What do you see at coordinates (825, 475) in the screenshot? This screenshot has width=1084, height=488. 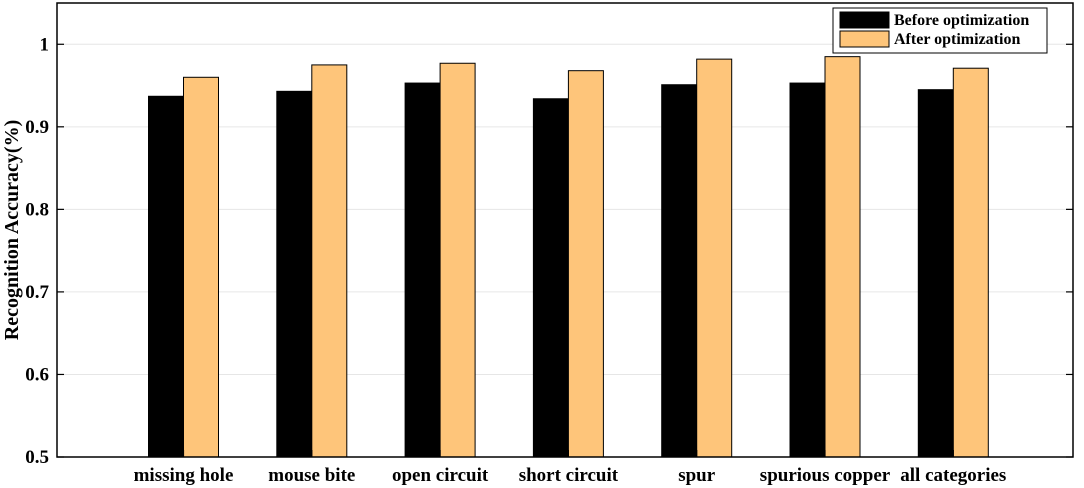 I see `x-tick-label: spurious copper` at bounding box center [825, 475].